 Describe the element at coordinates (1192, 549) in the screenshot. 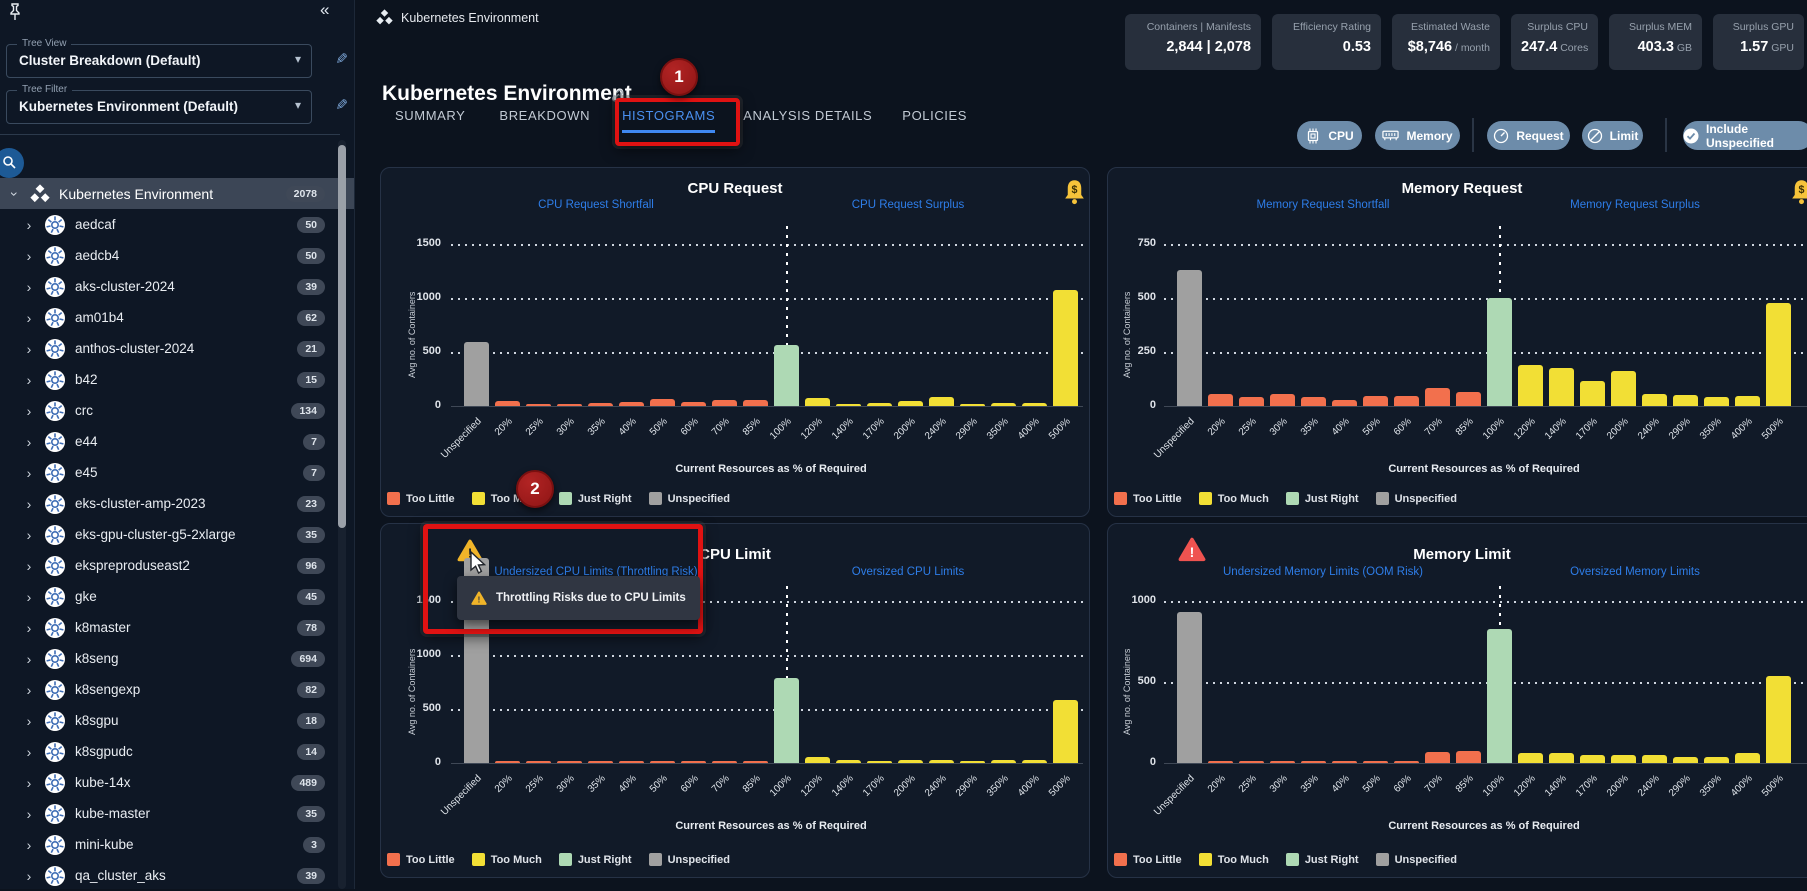

I see `warning-triangle-red: !` at that location.